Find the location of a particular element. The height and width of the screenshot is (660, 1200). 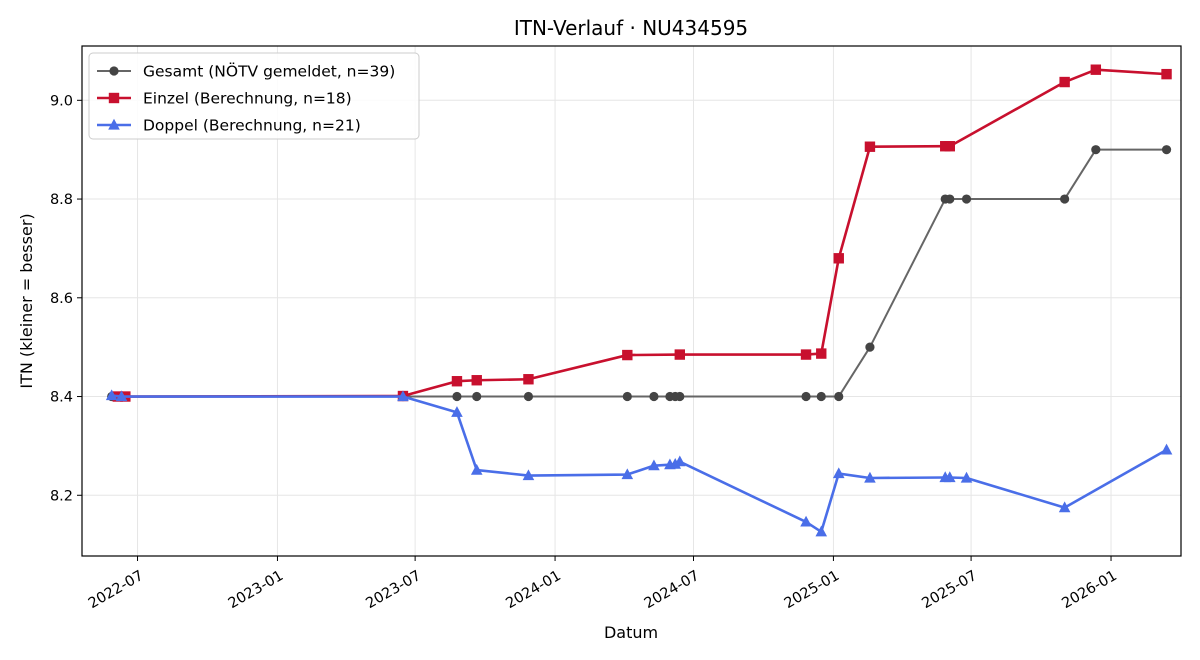

y-axis-title: ITN (kleiner = besser) is located at coordinates (26, 300).